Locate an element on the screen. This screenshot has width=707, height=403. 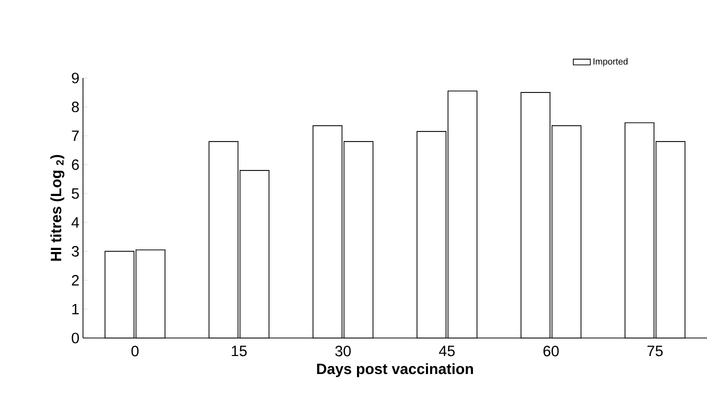
x-tick-label: 60 is located at coordinates (551, 351).